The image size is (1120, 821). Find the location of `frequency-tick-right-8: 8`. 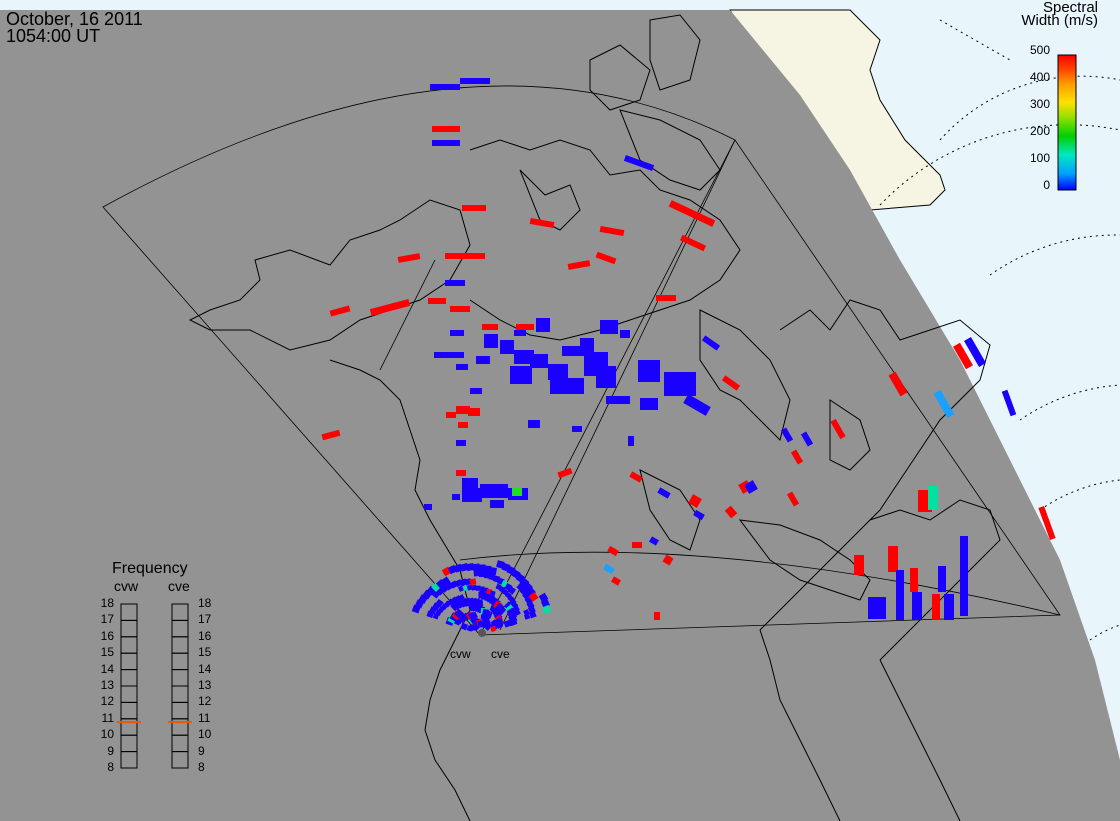

frequency-tick-right-8: 8 is located at coordinates (201, 767).